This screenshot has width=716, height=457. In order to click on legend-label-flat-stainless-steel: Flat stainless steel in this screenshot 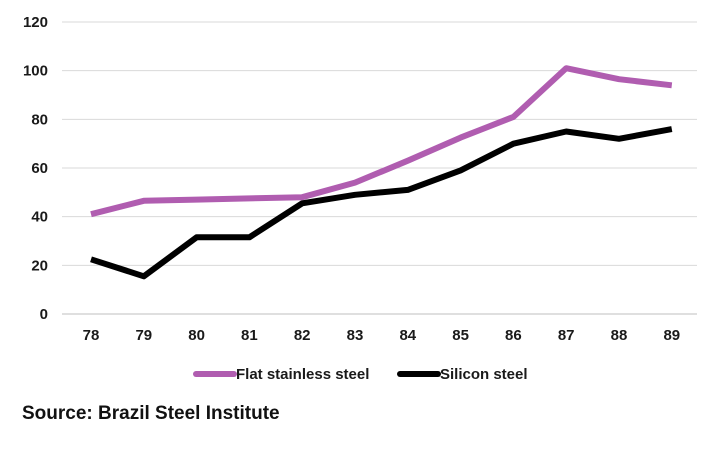, I will do `click(302, 374)`.